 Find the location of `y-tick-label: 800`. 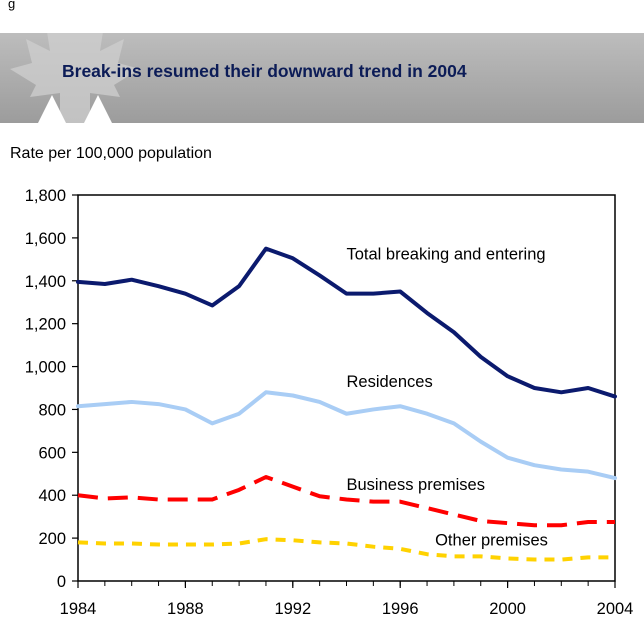

y-tick-label: 800 is located at coordinates (52, 410).